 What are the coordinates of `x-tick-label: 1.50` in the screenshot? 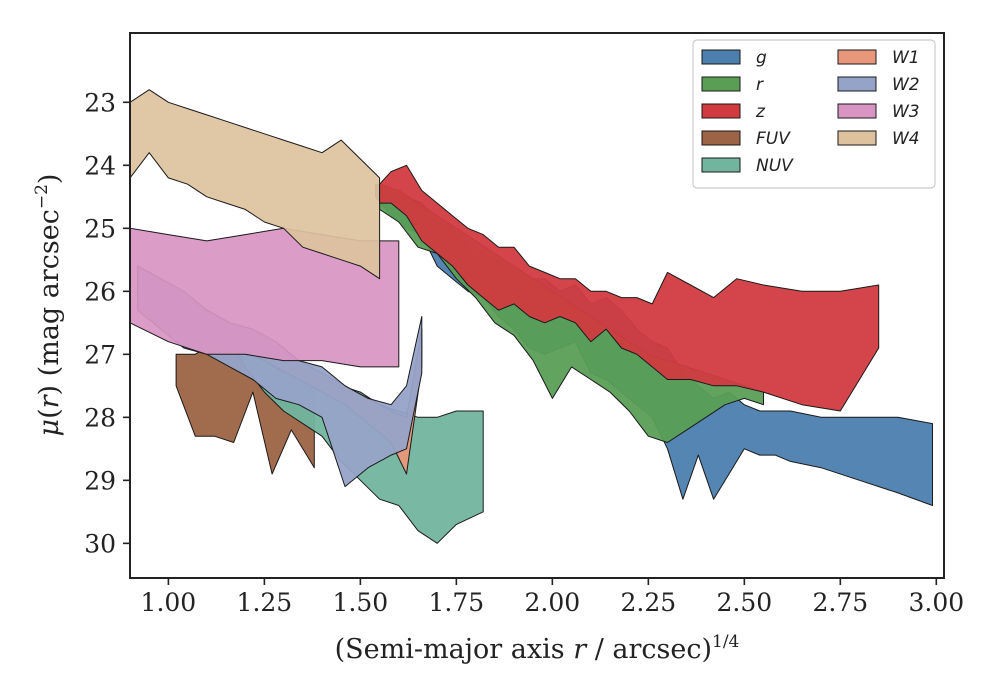 It's located at (361, 602).